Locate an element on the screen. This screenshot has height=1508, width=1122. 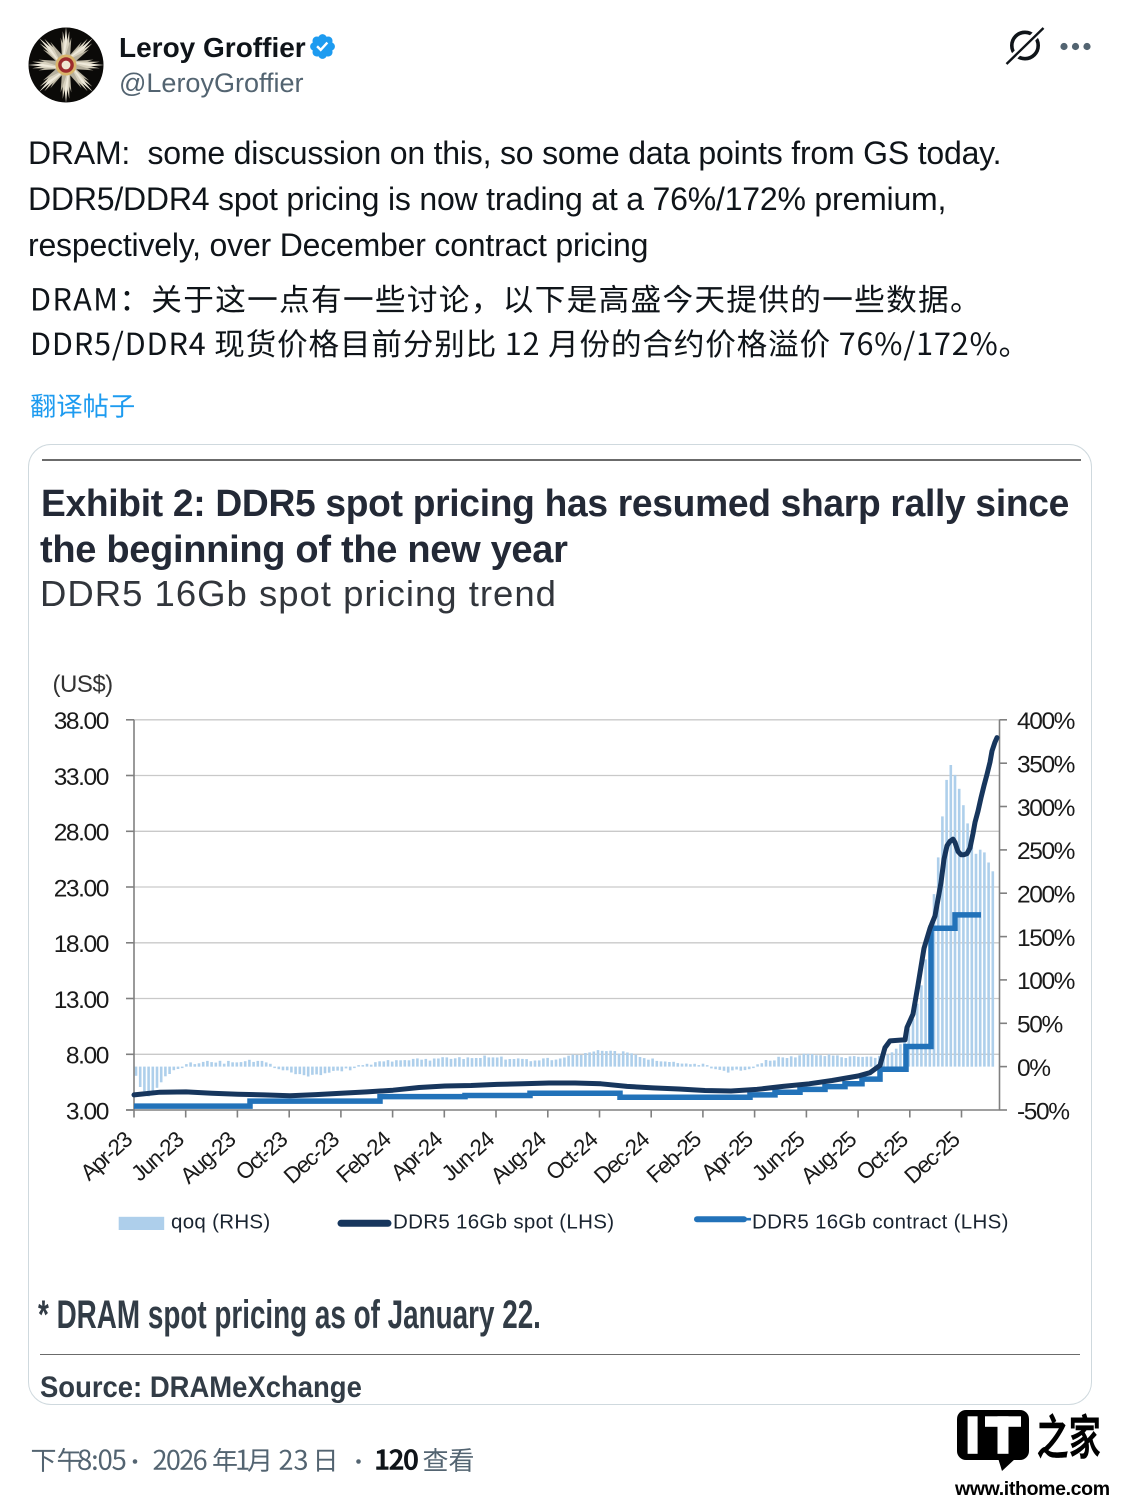
svg-text: 300% is located at coordinates (1046, 808).